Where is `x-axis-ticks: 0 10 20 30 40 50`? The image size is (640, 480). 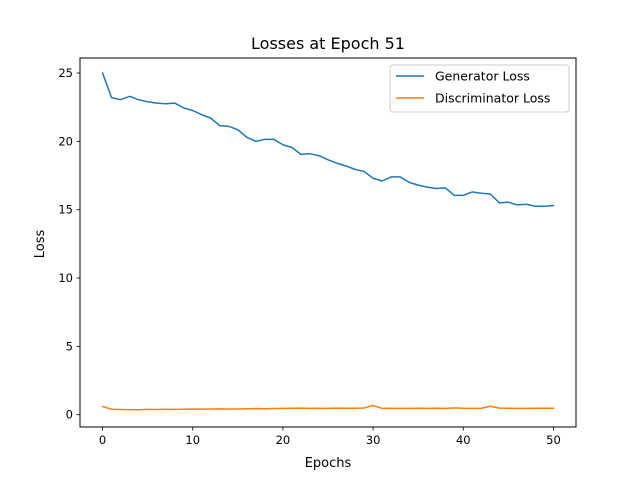 x-axis-ticks: 0 10 20 30 40 50 is located at coordinates (330, 437).